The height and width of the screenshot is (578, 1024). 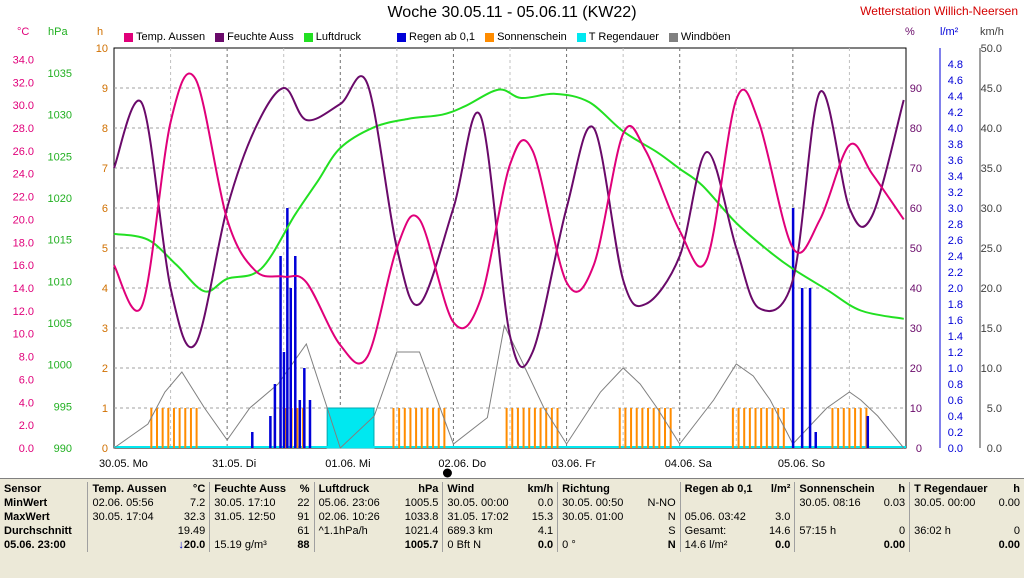 I want to click on wind-tick-label: 40.0, so click(x=991, y=129).